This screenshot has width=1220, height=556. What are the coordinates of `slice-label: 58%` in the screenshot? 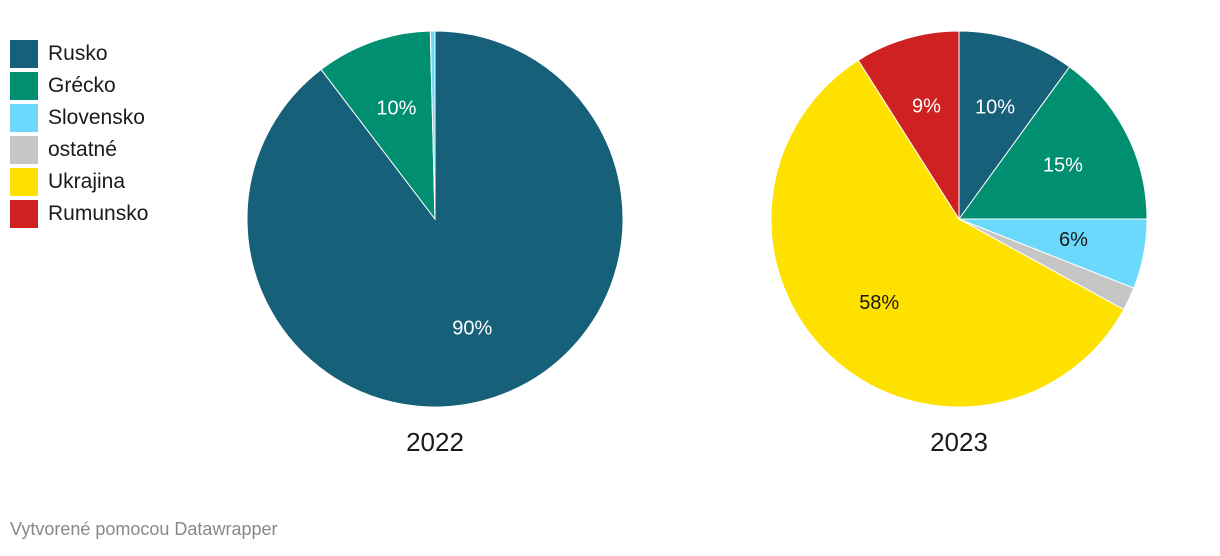 It's located at (879, 303).